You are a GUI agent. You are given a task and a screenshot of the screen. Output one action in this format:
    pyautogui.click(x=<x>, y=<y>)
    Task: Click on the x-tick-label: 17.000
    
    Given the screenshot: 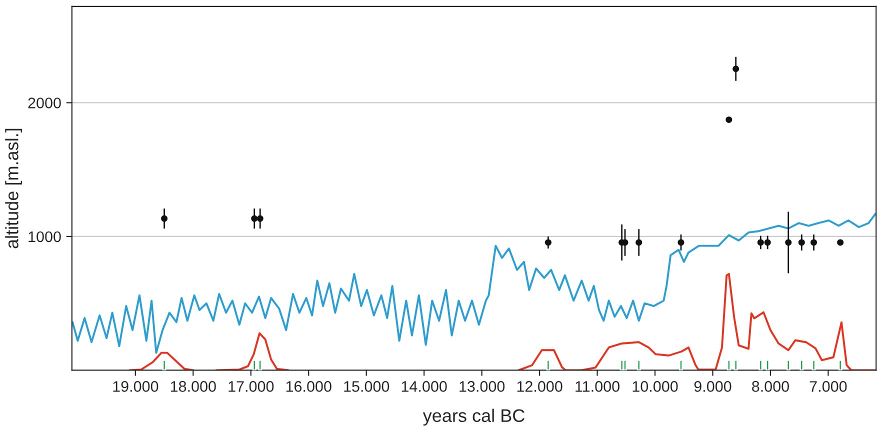 What is the action you would take?
    pyautogui.click(x=251, y=386)
    